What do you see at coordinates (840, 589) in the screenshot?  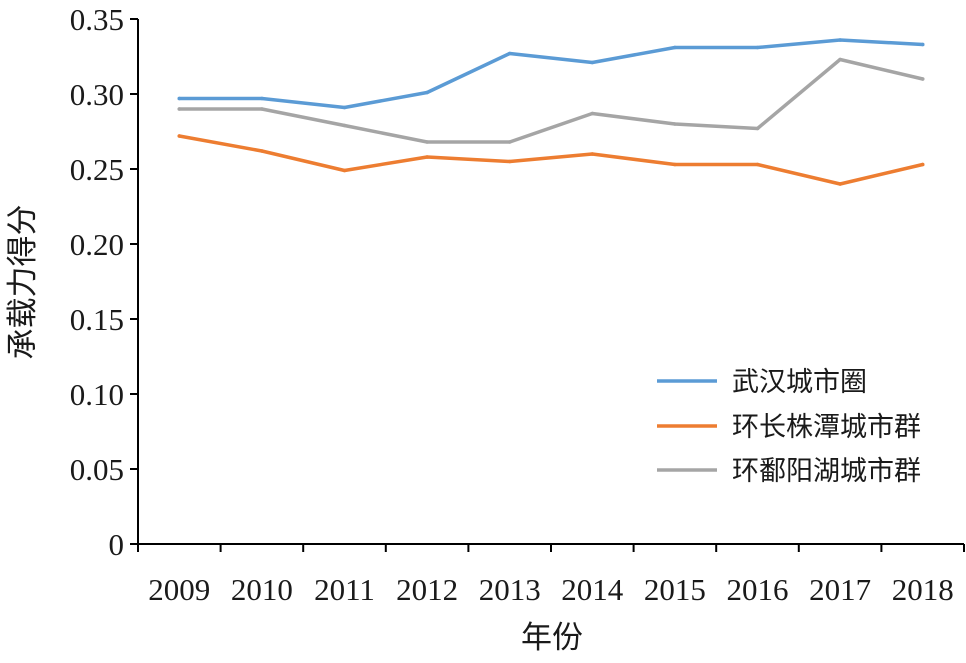 I see `x-tick-label: 2017` at bounding box center [840, 589].